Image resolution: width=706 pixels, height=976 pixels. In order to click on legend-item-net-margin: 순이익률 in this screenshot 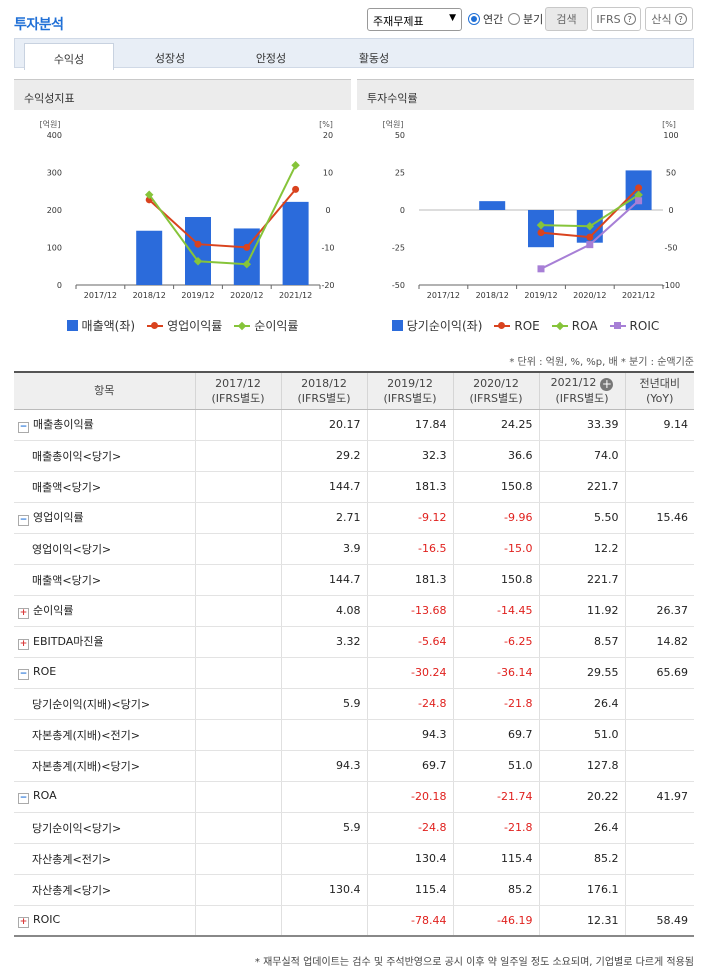, I will do `click(266, 325)`.